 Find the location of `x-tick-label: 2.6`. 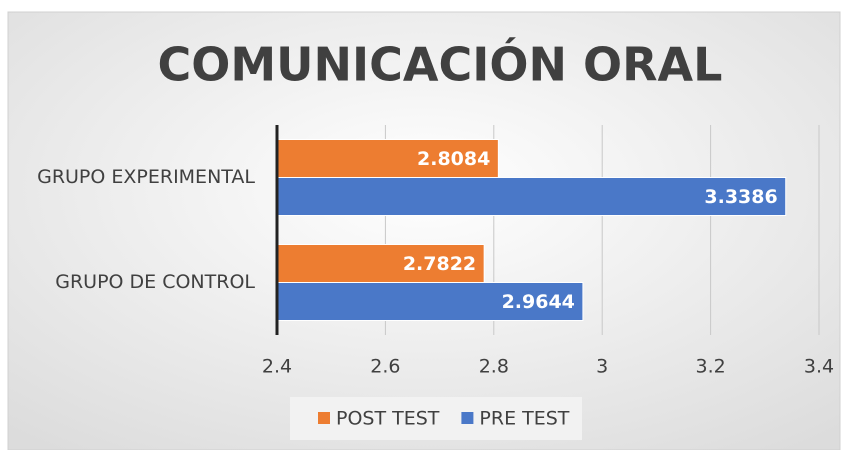

x-tick-label: 2.6 is located at coordinates (385, 367).